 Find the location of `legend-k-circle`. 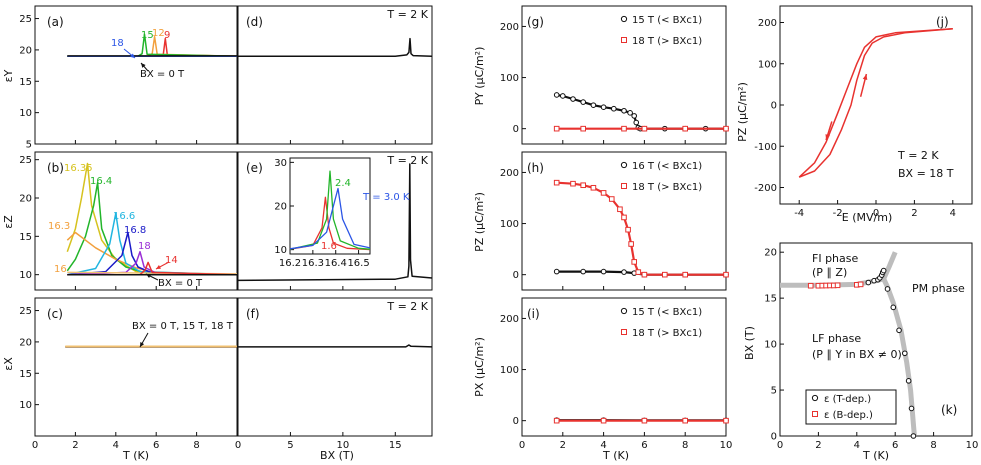

legend-k-circle is located at coordinates (815, 398).